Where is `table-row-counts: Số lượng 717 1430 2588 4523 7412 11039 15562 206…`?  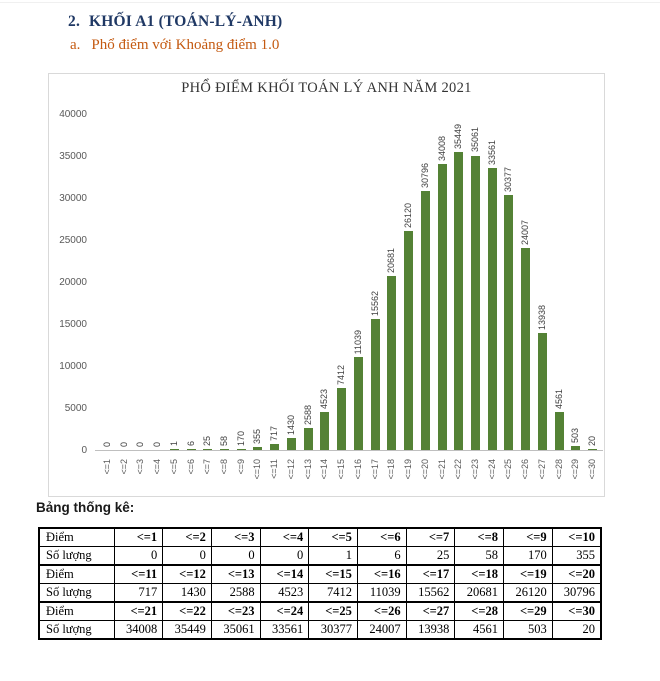
table-row-counts: Số lượng 717 1430 2588 4523 7412 11039 15562 206… is located at coordinates (320, 593).